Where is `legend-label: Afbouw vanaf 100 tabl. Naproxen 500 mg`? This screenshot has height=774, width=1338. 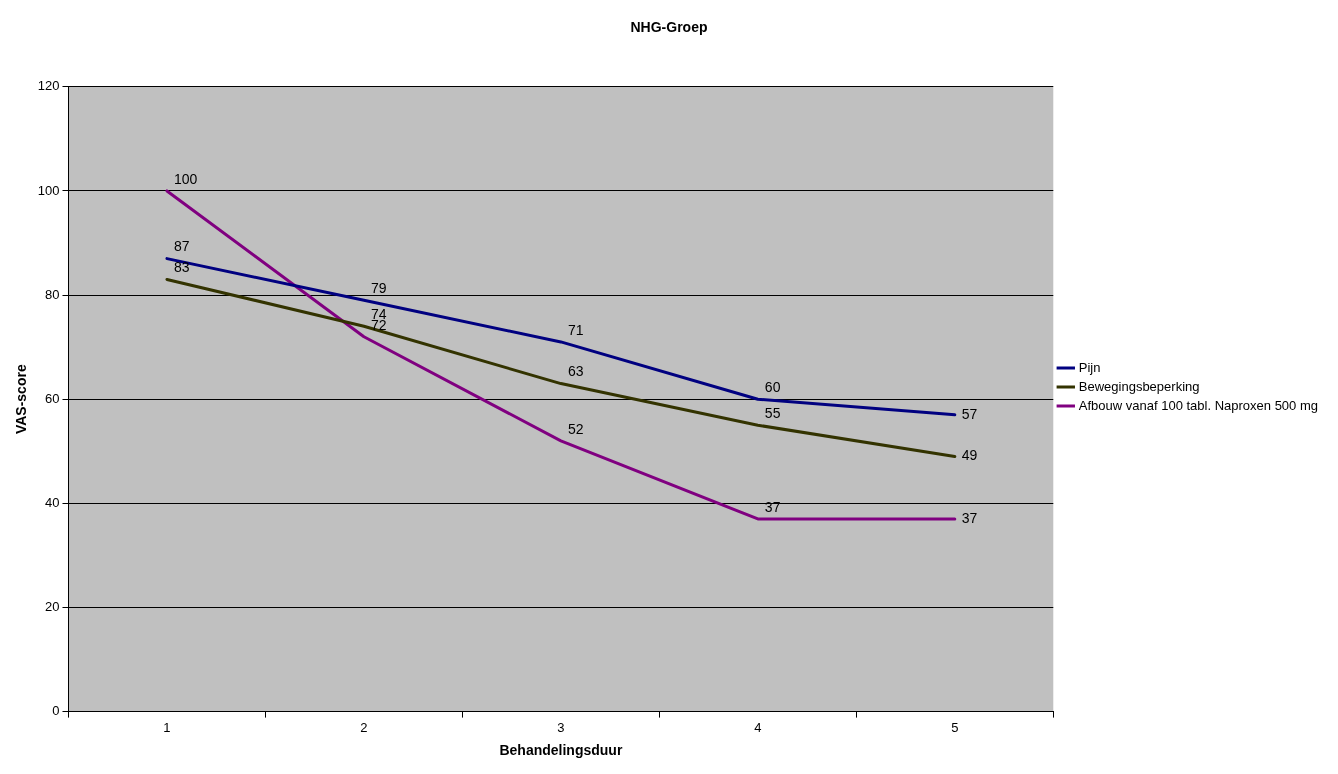 legend-label: Afbouw vanaf 100 tabl. Naproxen 500 mg is located at coordinates (1198, 405).